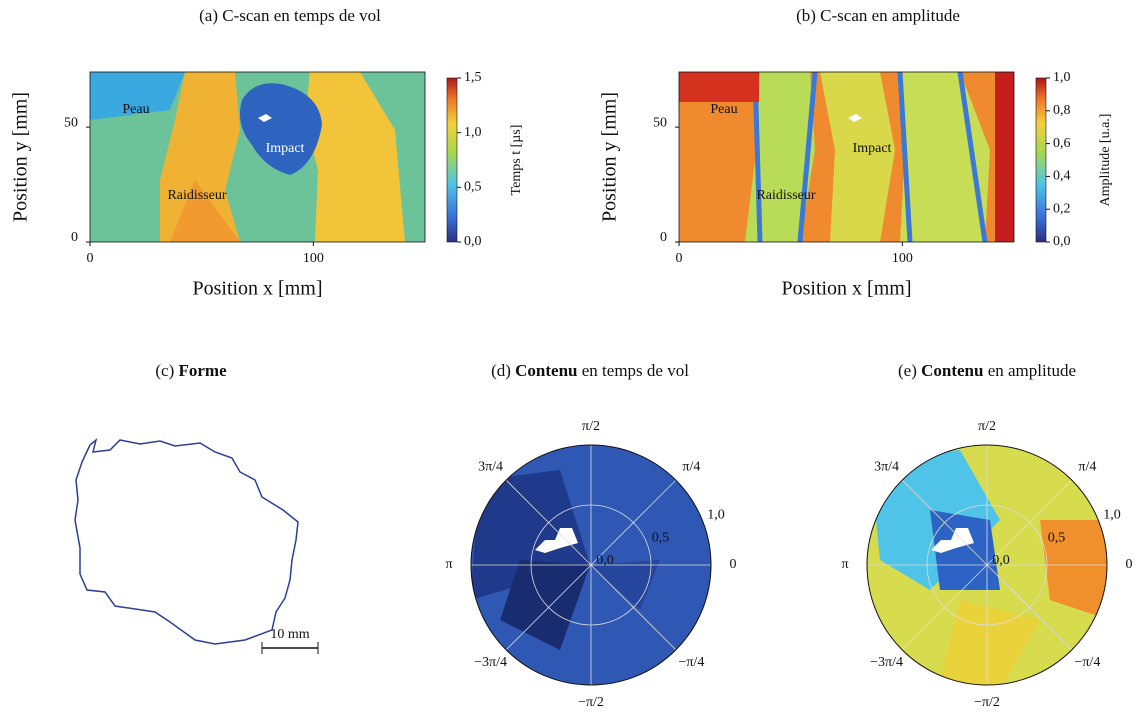  What do you see at coordinates (501, 370) in the screenshot?
I see `title-label: (d)` at bounding box center [501, 370].